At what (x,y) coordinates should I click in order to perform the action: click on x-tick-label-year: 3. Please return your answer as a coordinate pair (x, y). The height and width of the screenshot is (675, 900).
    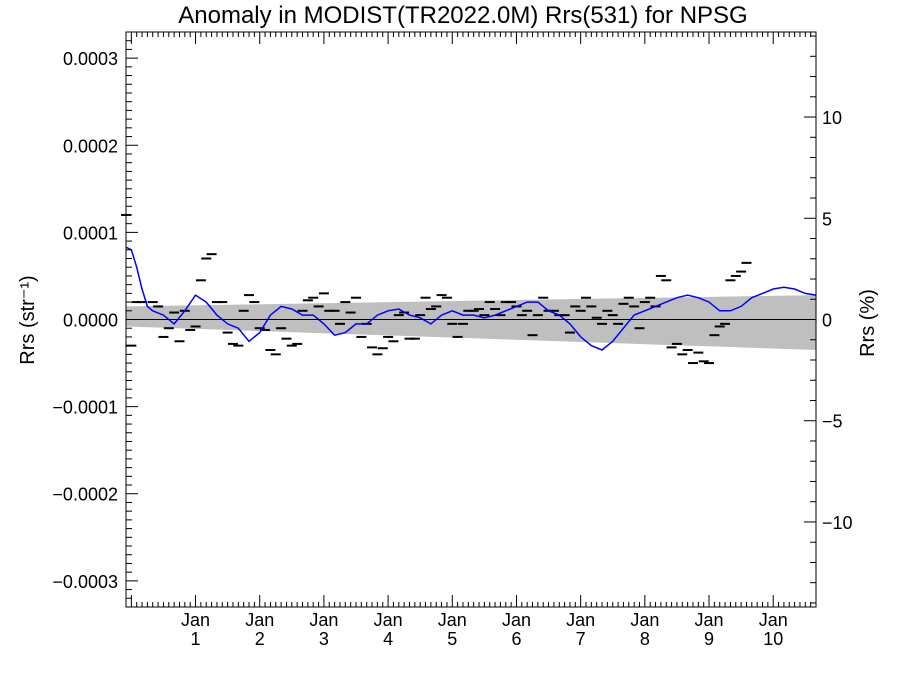
    Looking at the image, I should click on (324, 639).